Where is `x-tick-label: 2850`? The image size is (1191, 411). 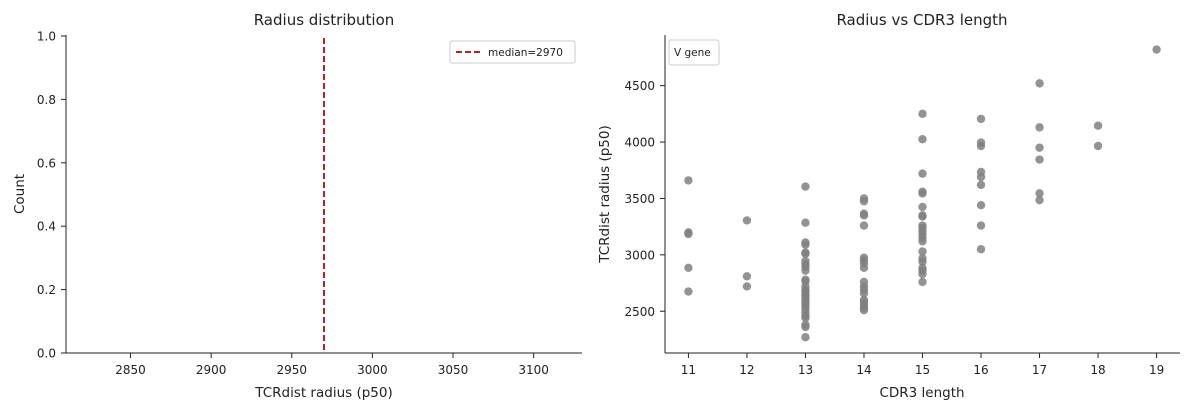 x-tick-label: 2850 is located at coordinates (130, 370).